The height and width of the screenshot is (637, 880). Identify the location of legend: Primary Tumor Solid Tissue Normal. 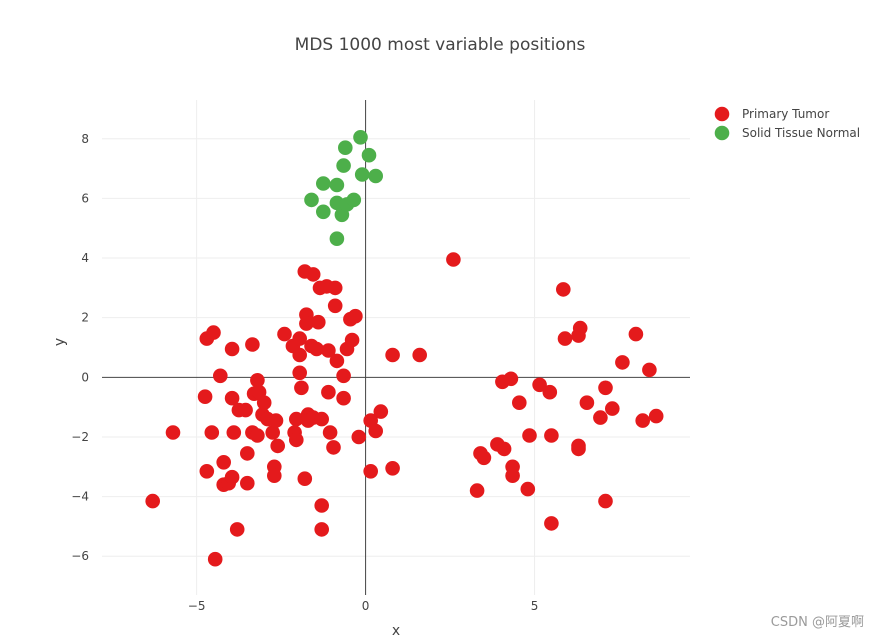
(787, 123).